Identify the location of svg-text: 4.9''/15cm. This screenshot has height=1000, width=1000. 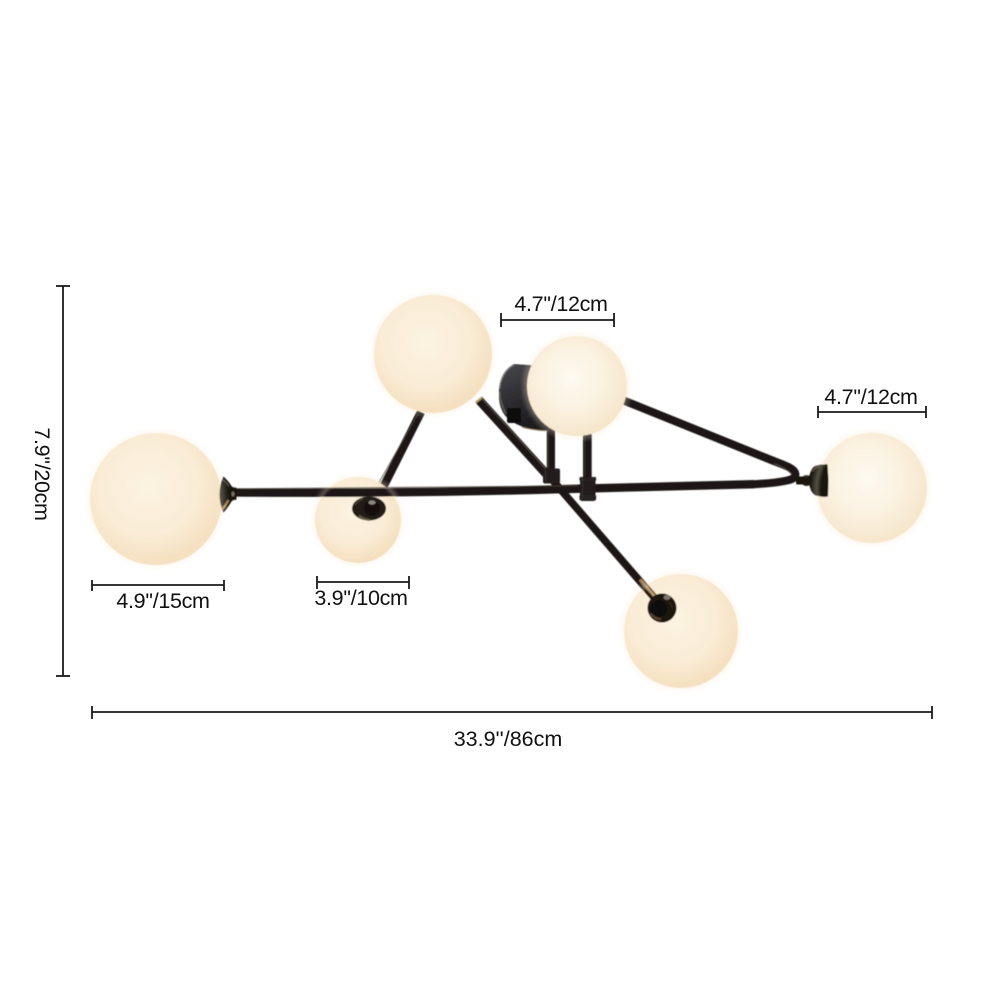
(162, 601).